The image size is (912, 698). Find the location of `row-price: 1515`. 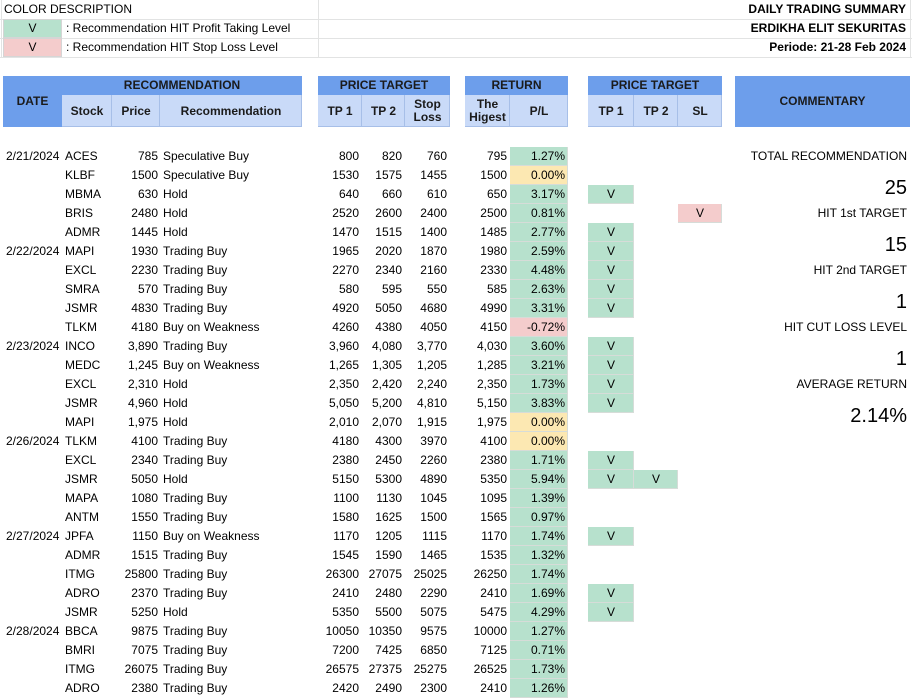

row-price: 1515 is located at coordinates (144, 555).